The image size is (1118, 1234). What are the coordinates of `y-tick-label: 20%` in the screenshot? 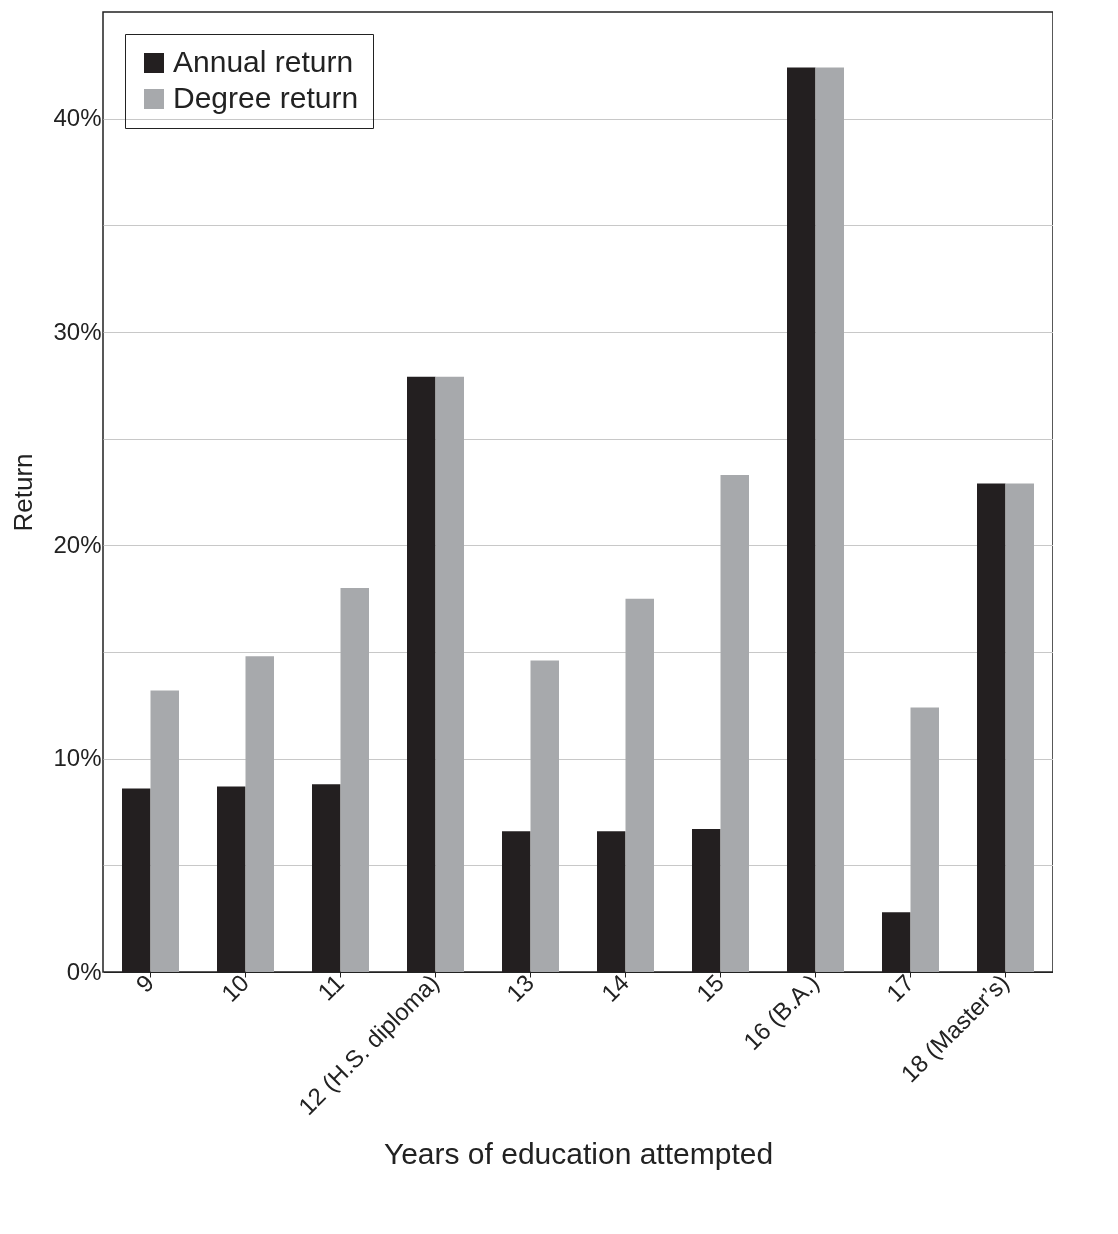 It's located at (77, 544).